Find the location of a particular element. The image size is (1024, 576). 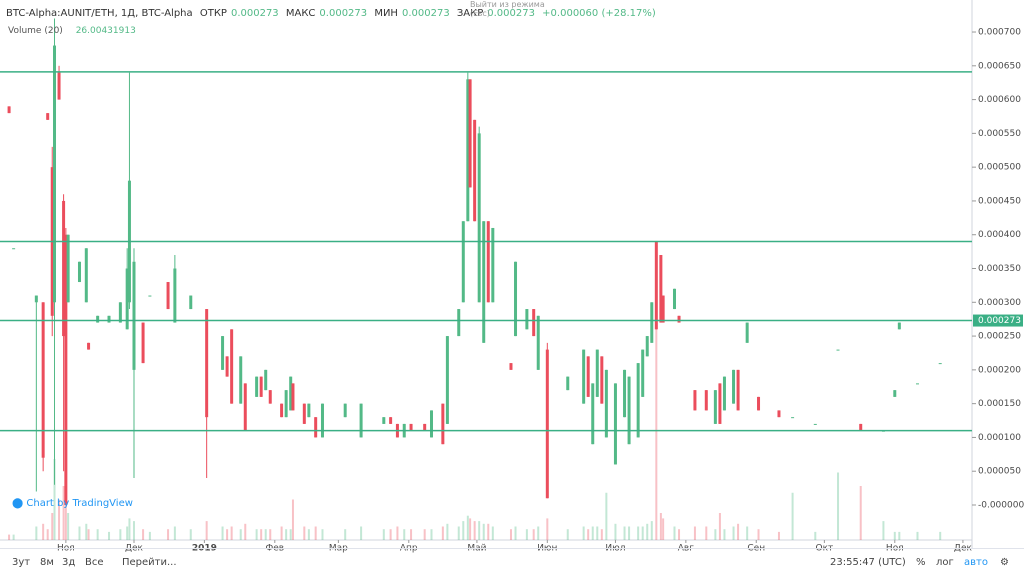

auto-button: авто is located at coordinates (976, 562).